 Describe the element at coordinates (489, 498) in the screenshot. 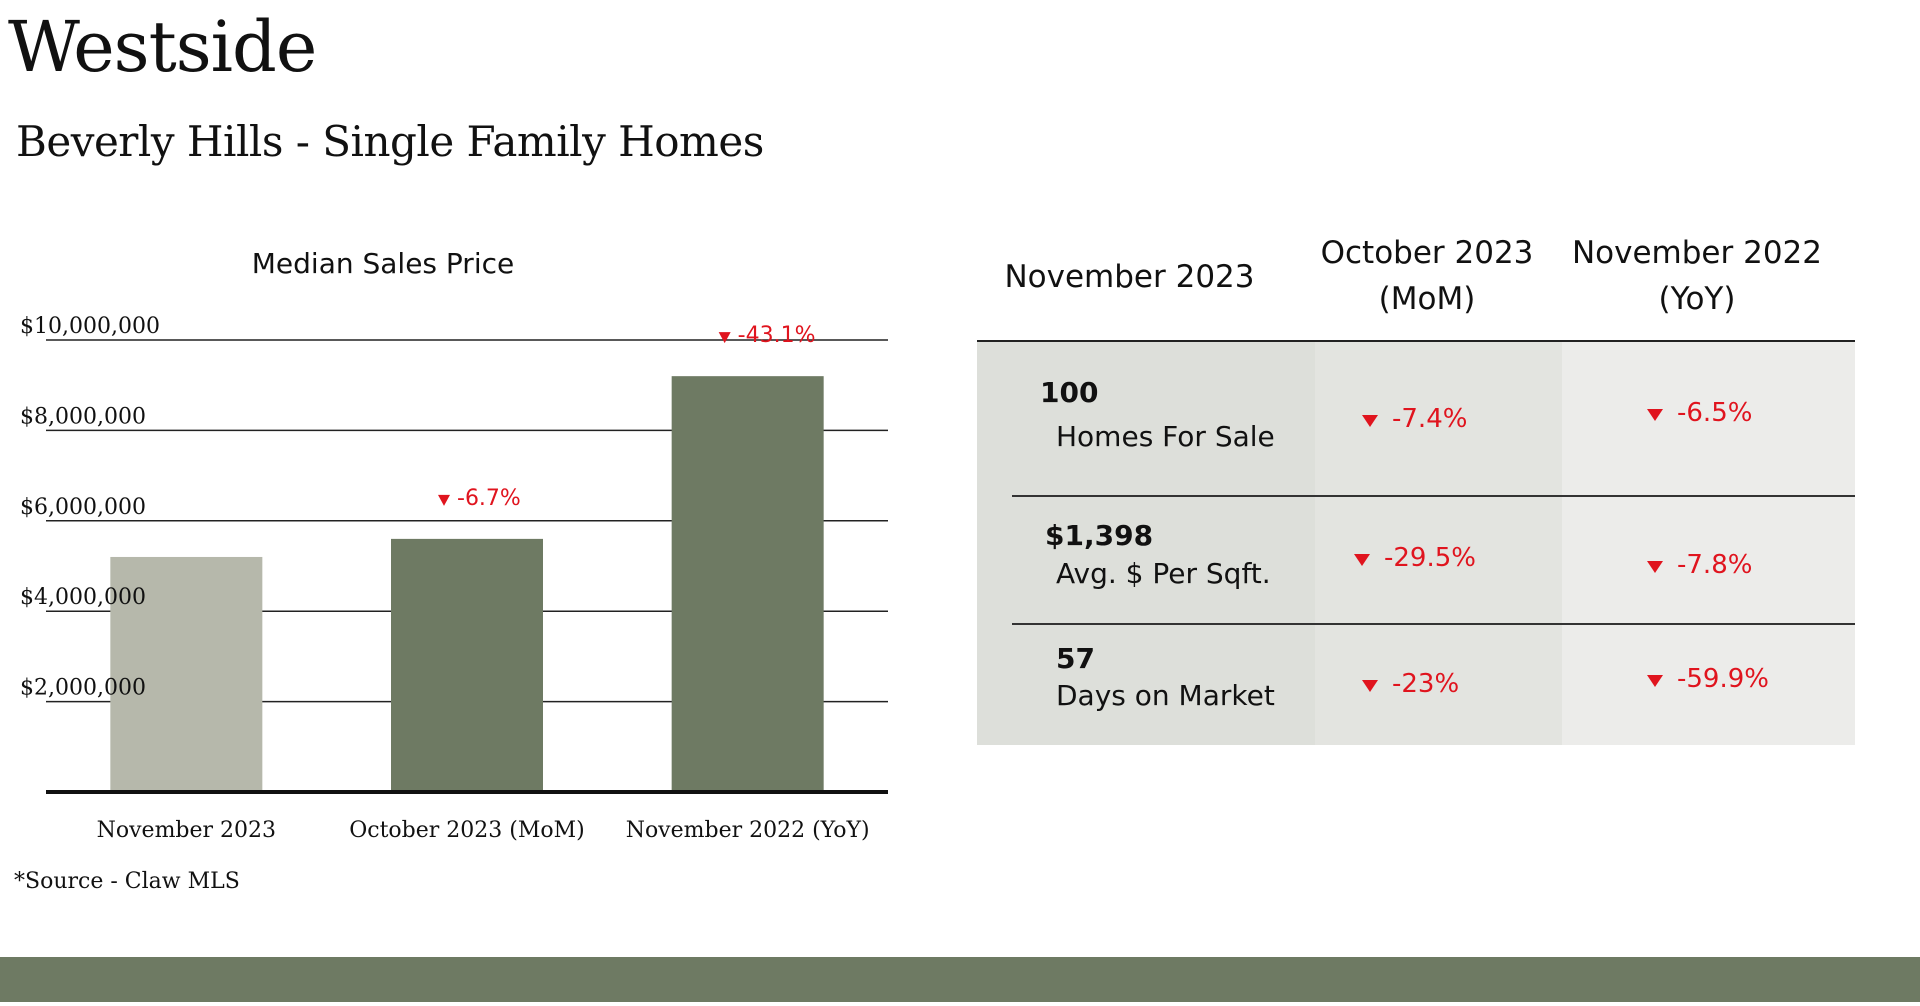

I see `change-label: -6.7%` at that location.